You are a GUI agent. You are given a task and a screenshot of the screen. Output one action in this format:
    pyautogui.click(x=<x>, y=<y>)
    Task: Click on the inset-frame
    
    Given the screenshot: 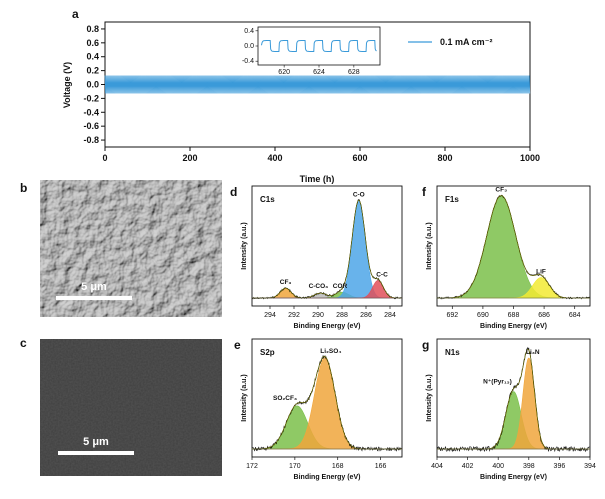 What is the action you would take?
    pyautogui.click(x=319, y=46)
    